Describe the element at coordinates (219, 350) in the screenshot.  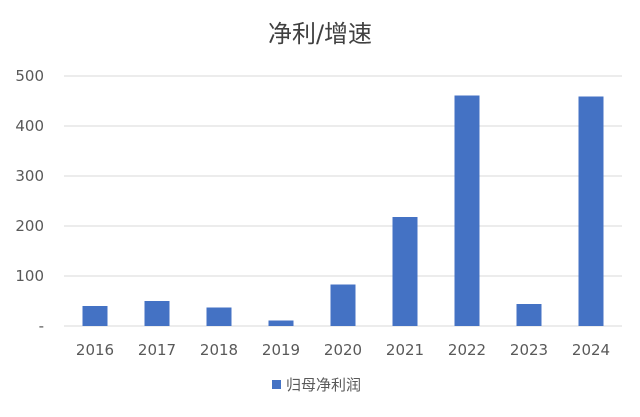
I see `x-tick-label: 2018` at that location.